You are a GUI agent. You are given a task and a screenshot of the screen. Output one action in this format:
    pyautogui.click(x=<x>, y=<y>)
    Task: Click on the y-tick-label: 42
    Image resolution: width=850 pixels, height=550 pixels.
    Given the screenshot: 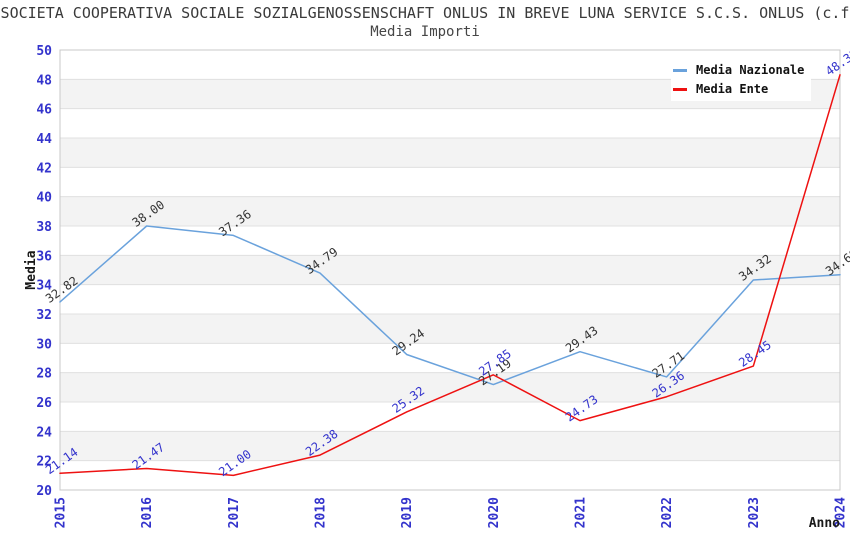 What is the action you would take?
    pyautogui.click(x=44, y=168)
    